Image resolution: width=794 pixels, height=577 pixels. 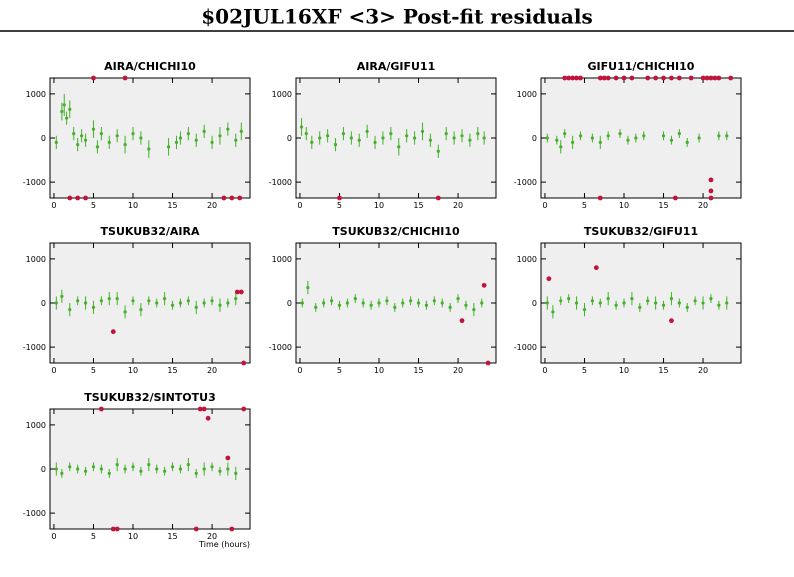 I want to click on x-axis-label: Time (hours), so click(x=224, y=544).